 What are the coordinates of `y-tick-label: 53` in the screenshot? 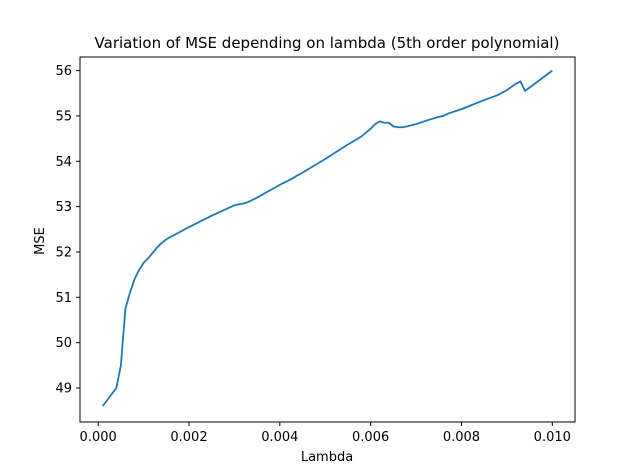 It's located at (63, 207).